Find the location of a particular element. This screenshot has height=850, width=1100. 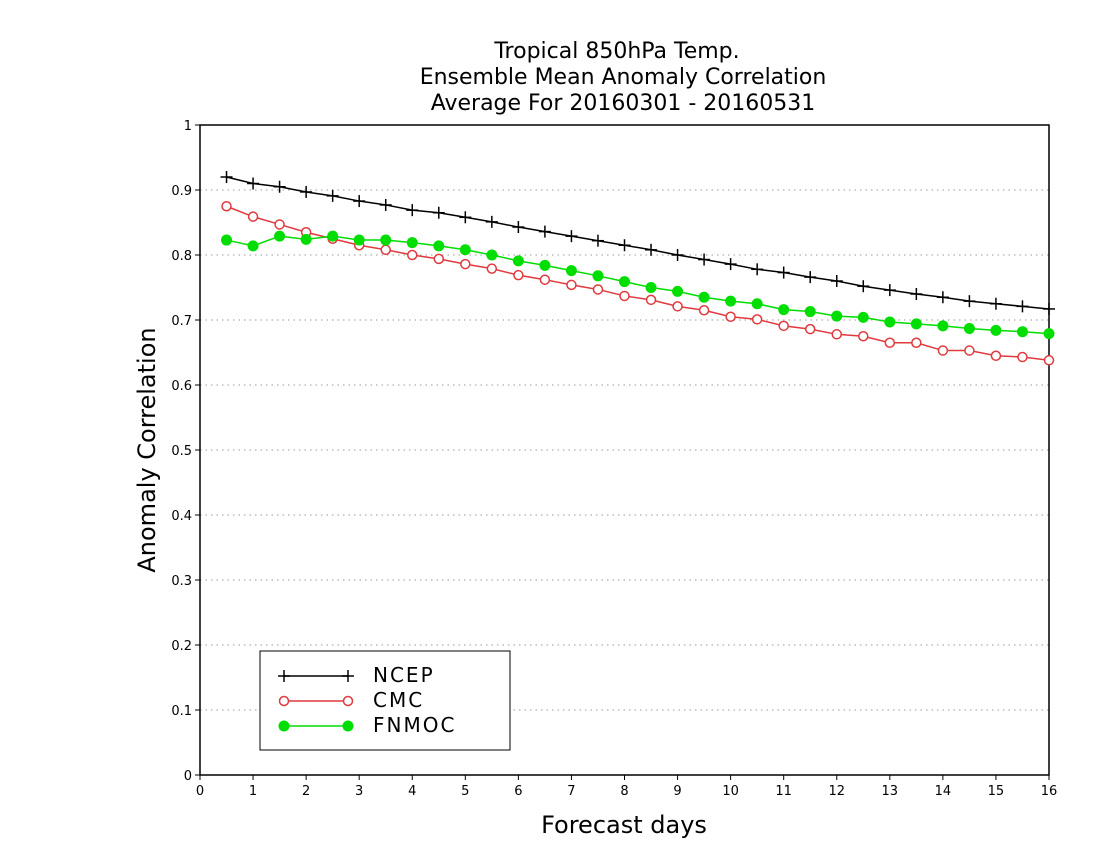

y-tick-label: 0.1 is located at coordinates (181, 711).